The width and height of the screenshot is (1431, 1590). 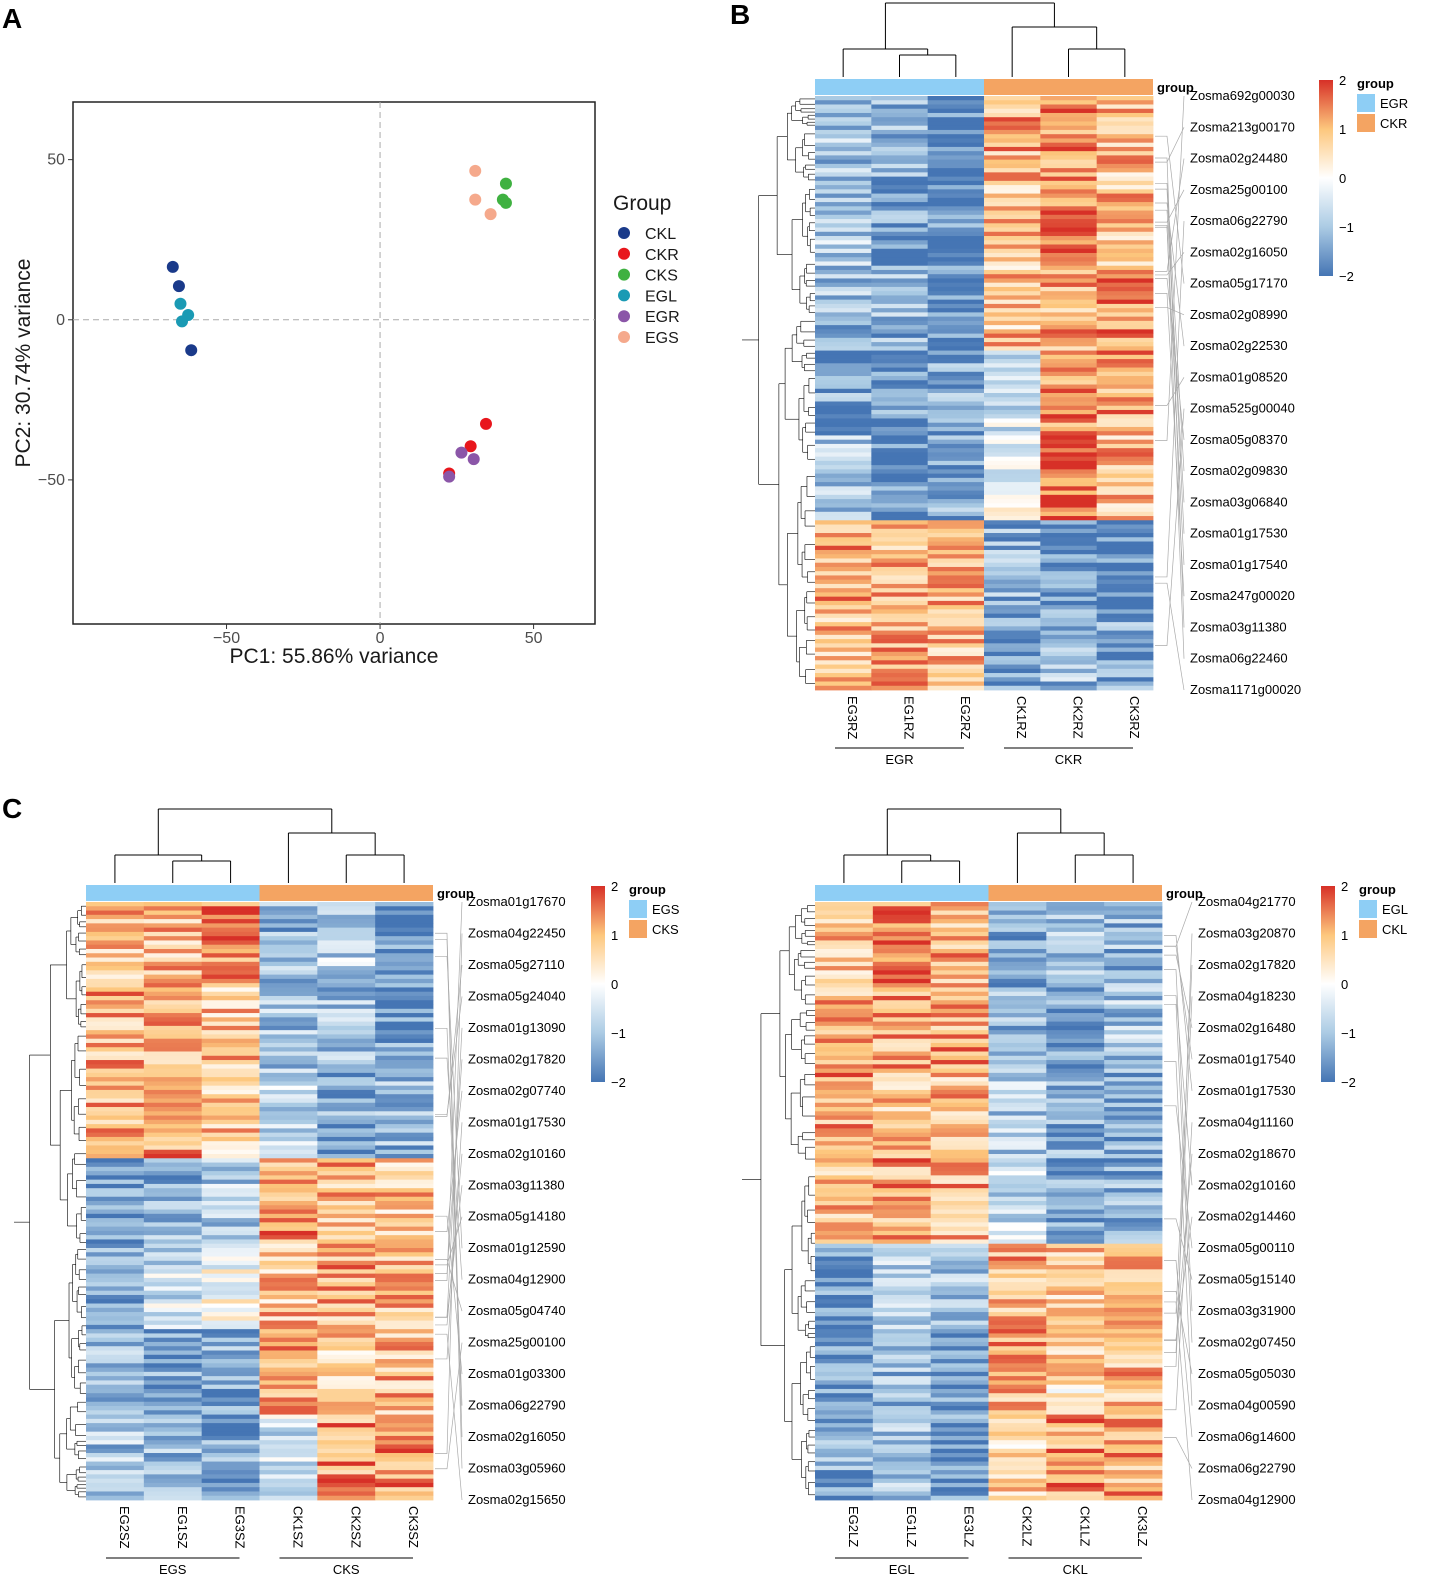 I want to click on gene-leader-line, so click(x=1170, y=361).